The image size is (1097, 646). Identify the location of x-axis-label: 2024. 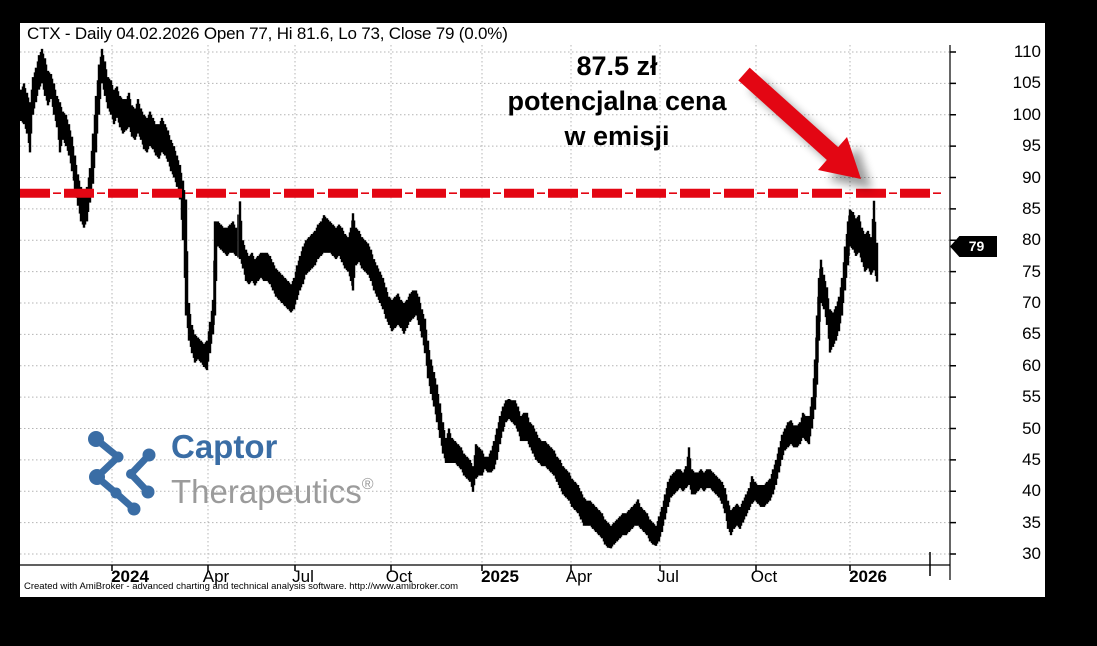
(130, 576).